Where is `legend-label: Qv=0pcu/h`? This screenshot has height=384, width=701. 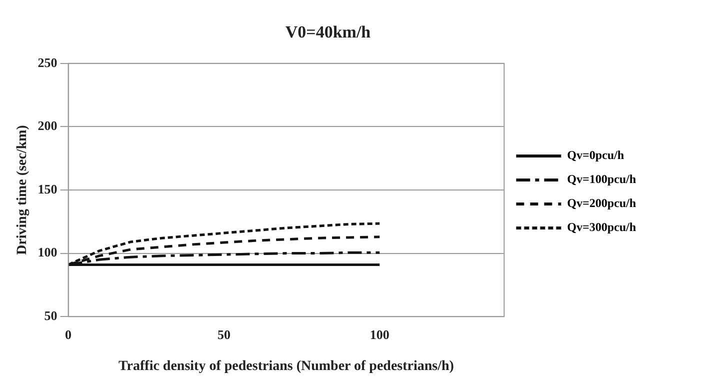 legend-label: Qv=0pcu/h is located at coordinates (595, 155).